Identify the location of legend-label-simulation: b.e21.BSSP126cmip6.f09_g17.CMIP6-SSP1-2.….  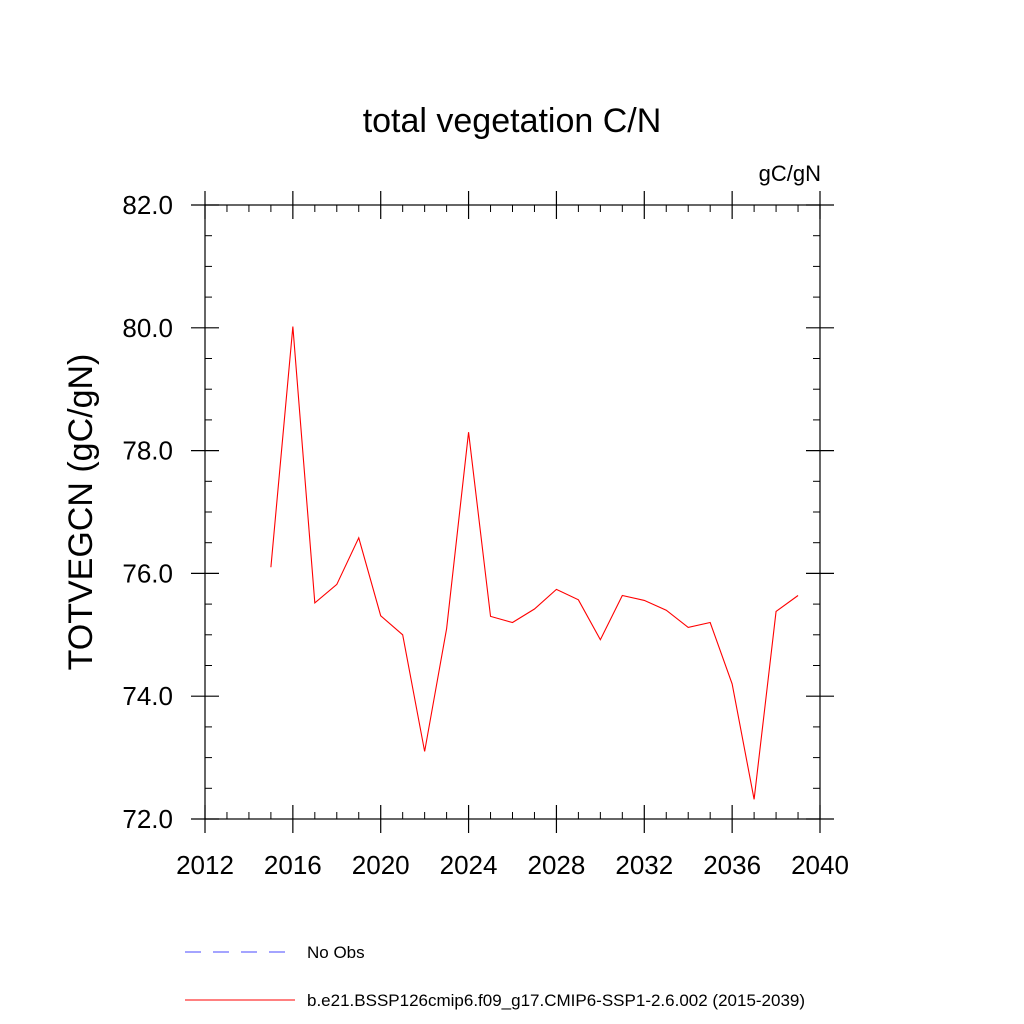
(556, 1000).